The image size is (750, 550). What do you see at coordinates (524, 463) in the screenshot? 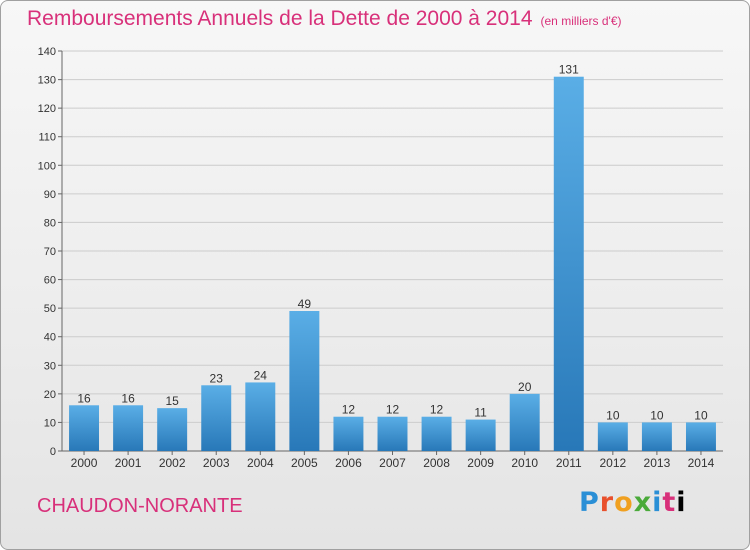
I see `x-tick-label-2010: 2010` at bounding box center [524, 463].